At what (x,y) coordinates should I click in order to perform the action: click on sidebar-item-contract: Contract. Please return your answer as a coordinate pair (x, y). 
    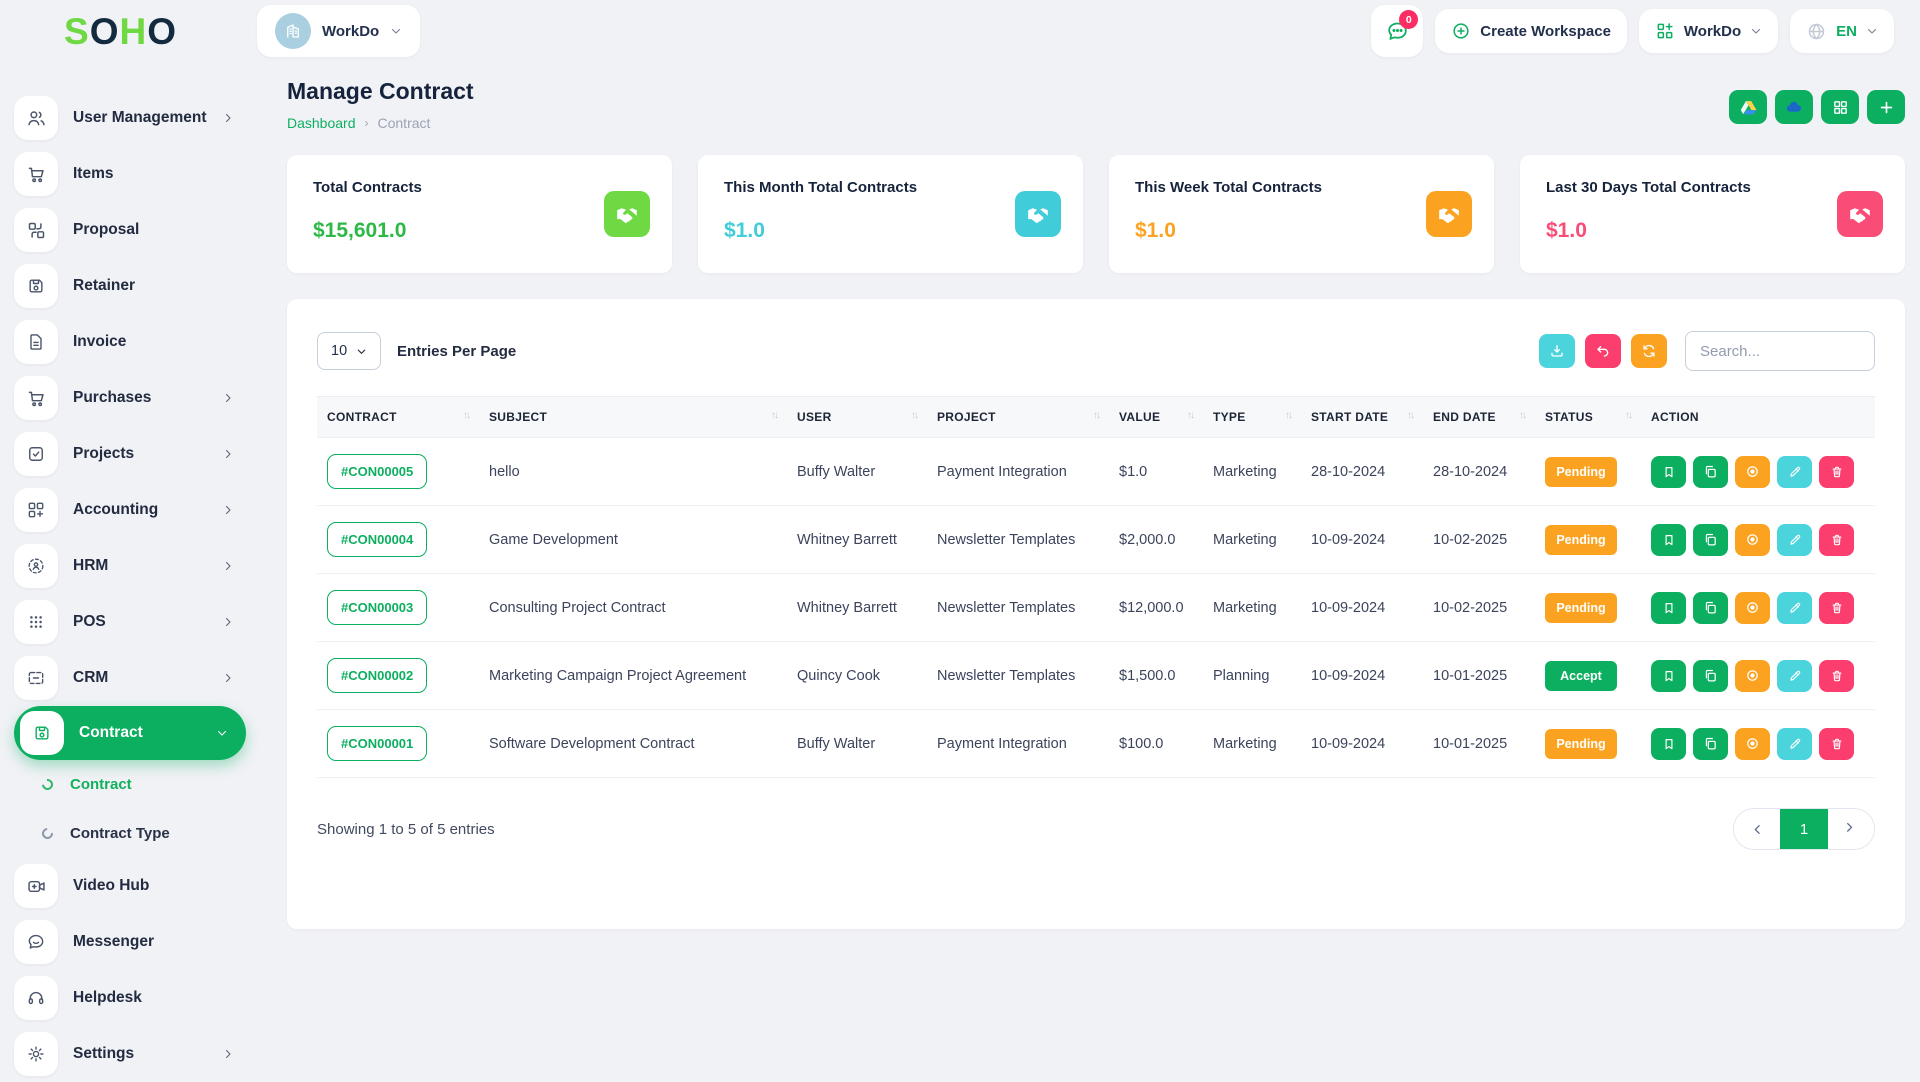
    Looking at the image, I should click on (130, 733).